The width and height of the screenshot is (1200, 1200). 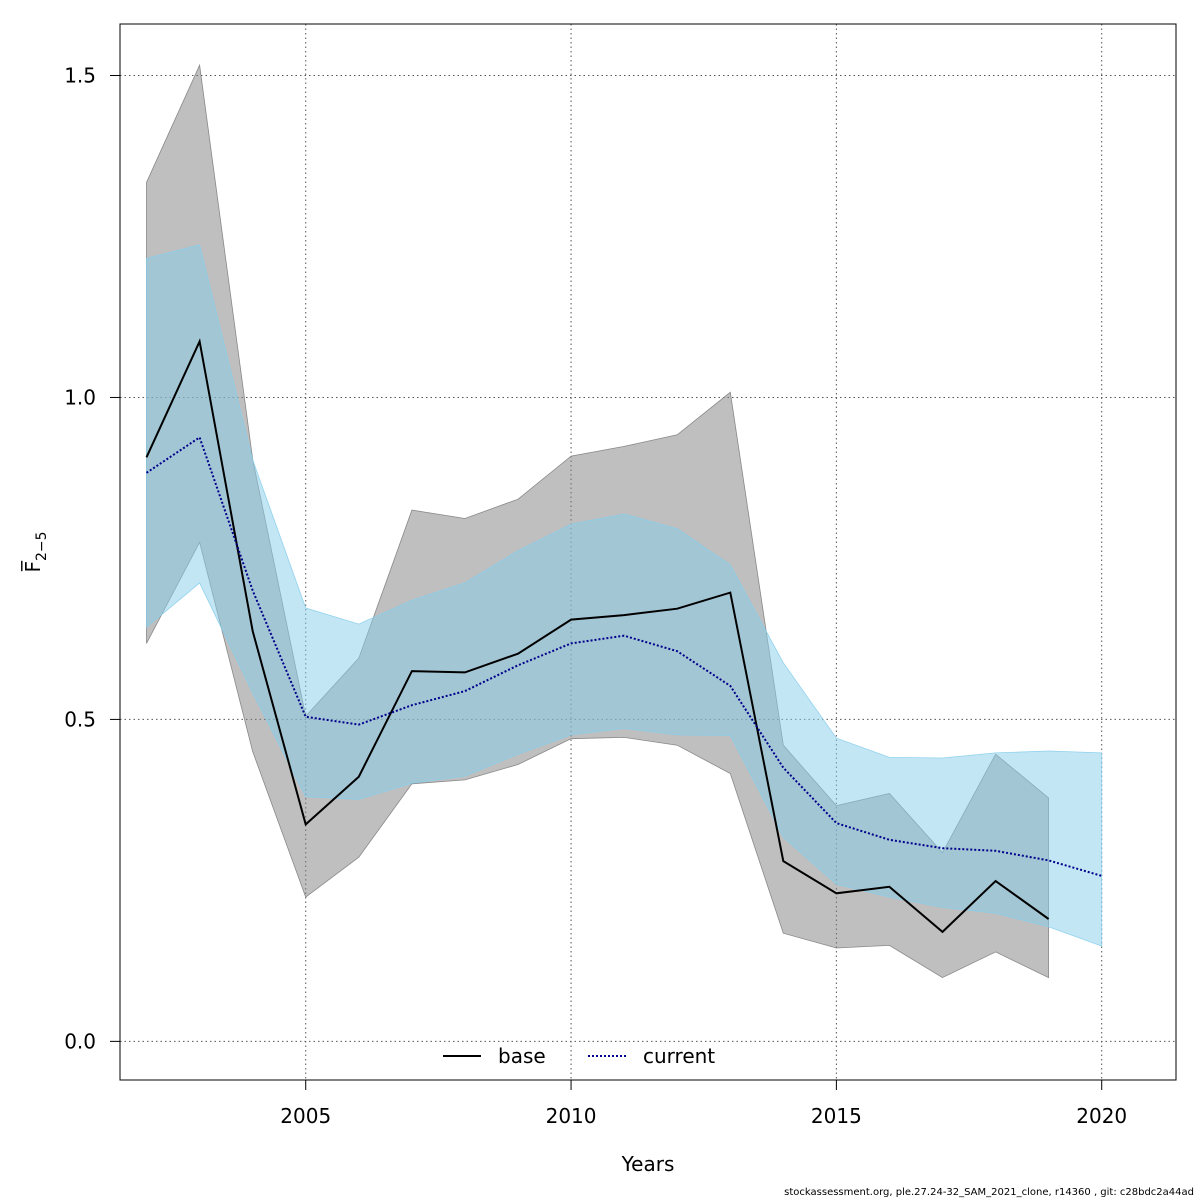 I want to click on x-tick-label: 2015, so click(x=836, y=1116).